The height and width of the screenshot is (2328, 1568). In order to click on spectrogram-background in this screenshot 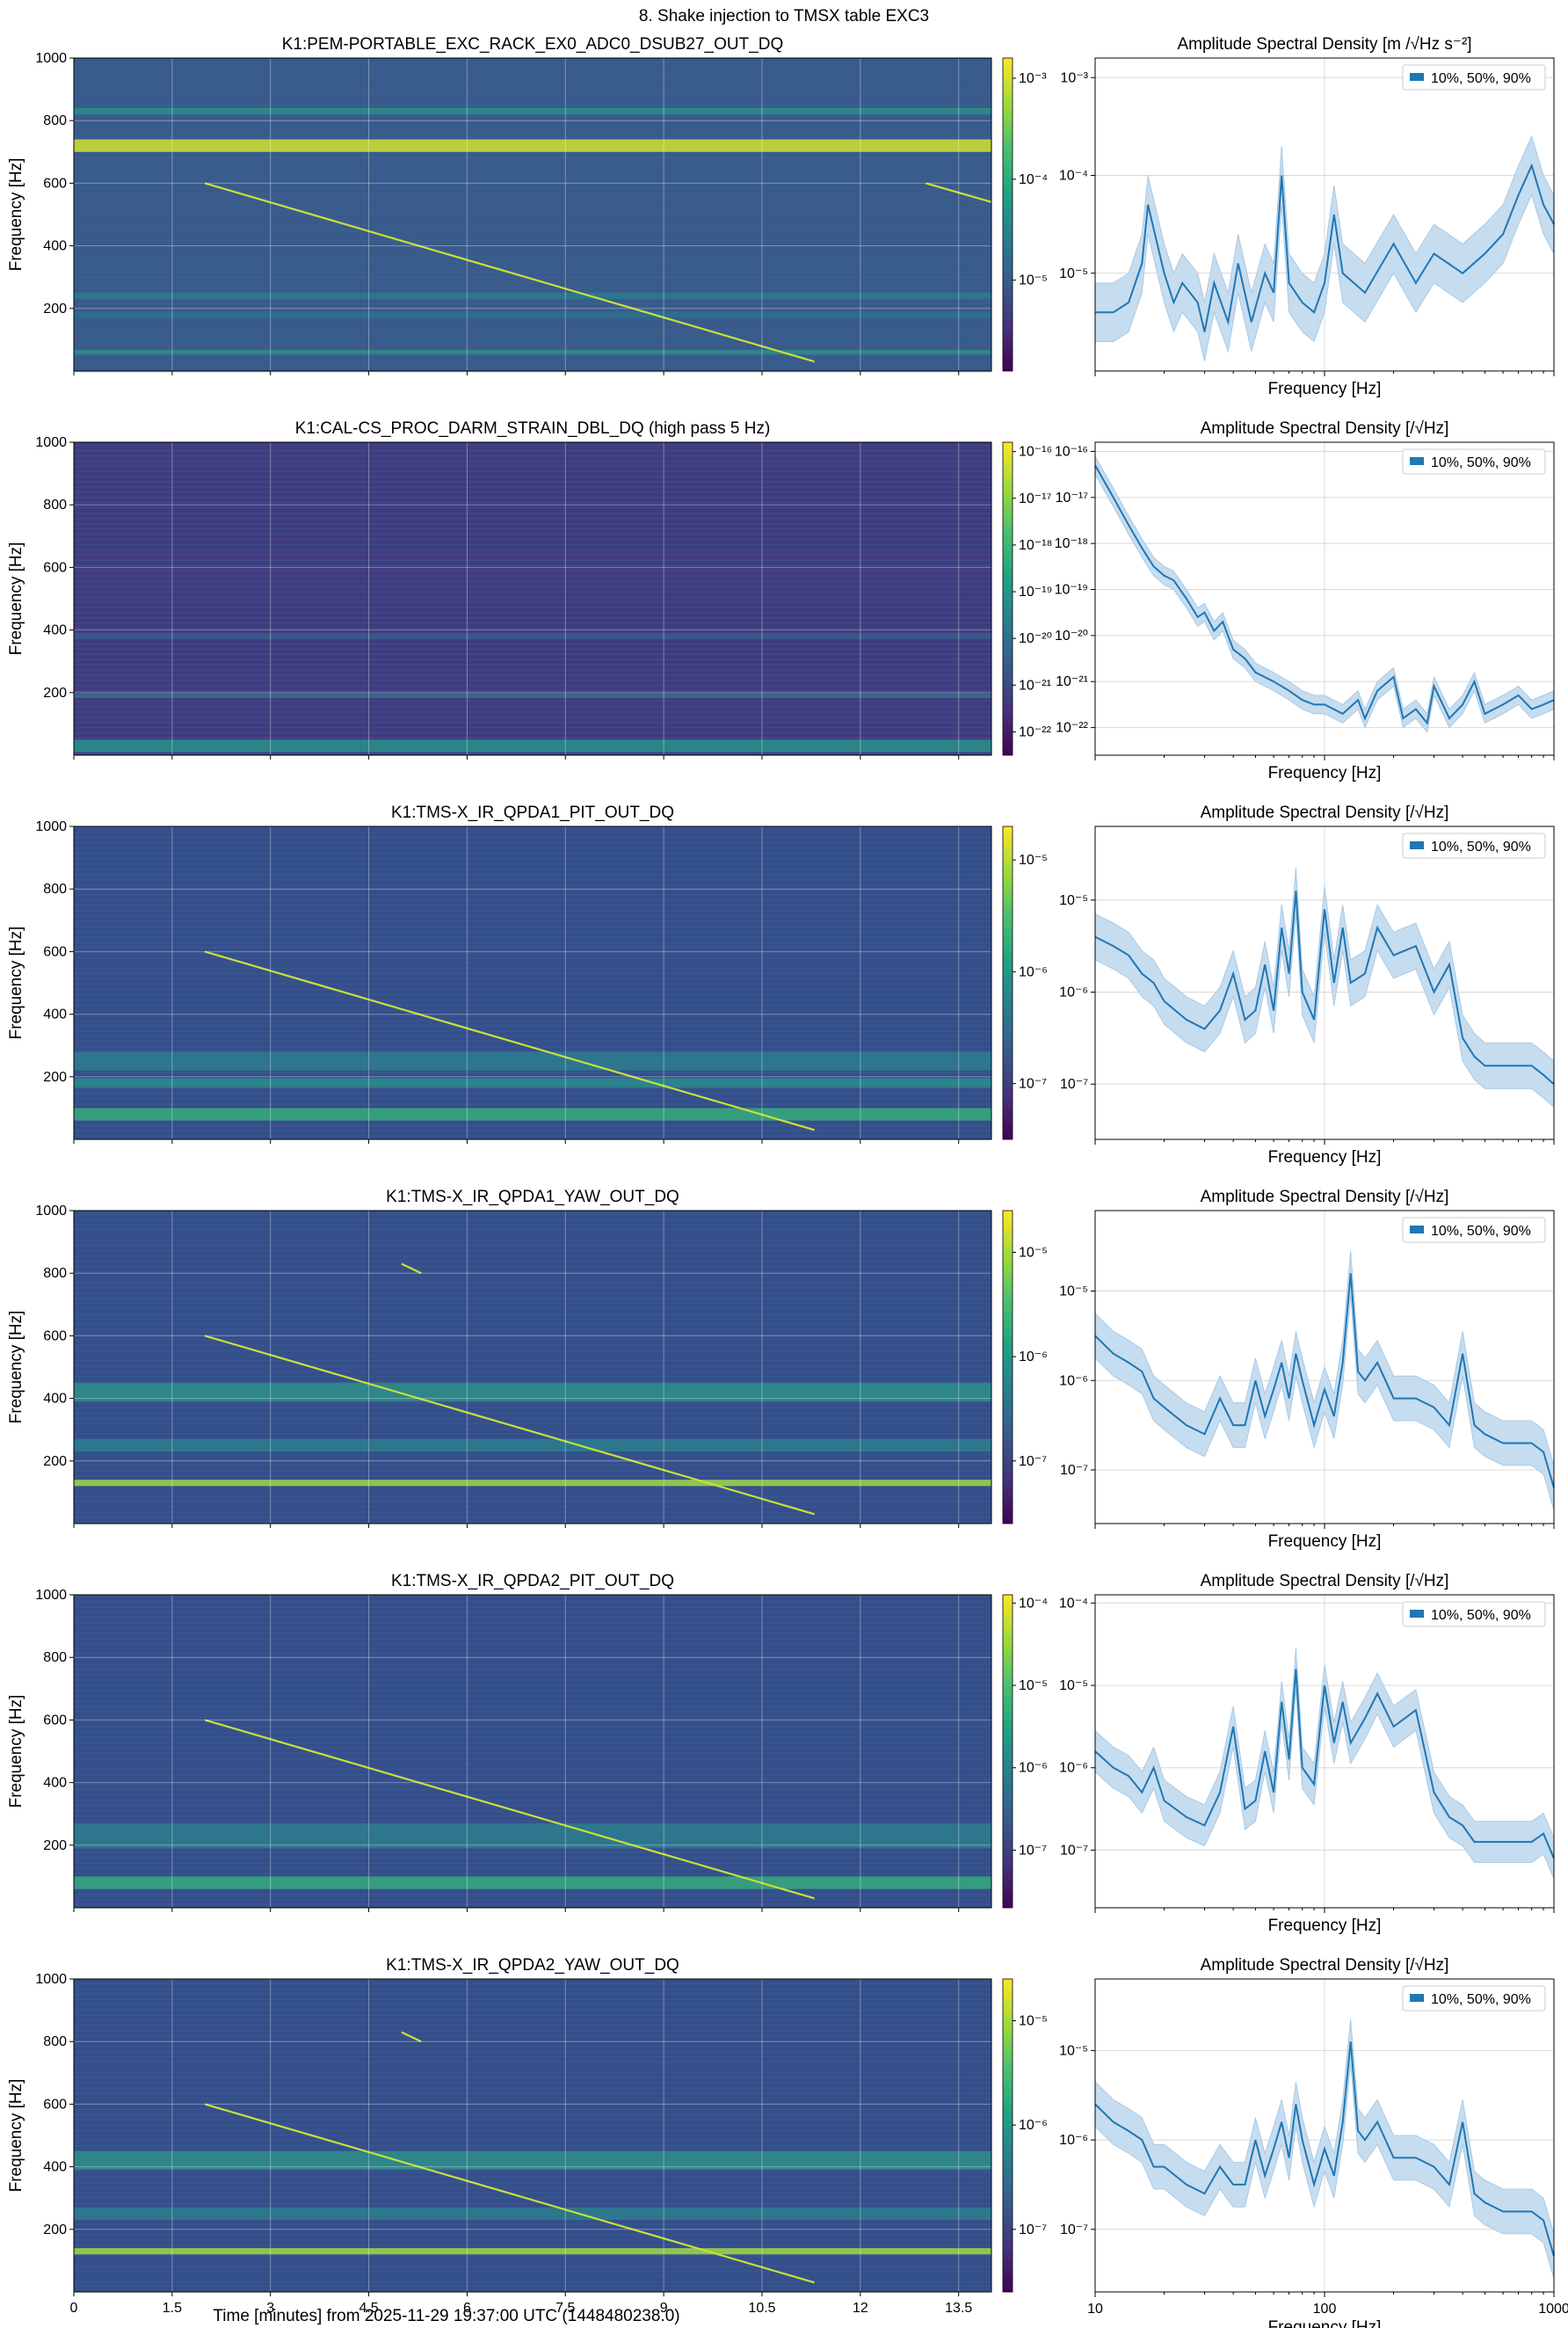, I will do `click(532, 2135)`.